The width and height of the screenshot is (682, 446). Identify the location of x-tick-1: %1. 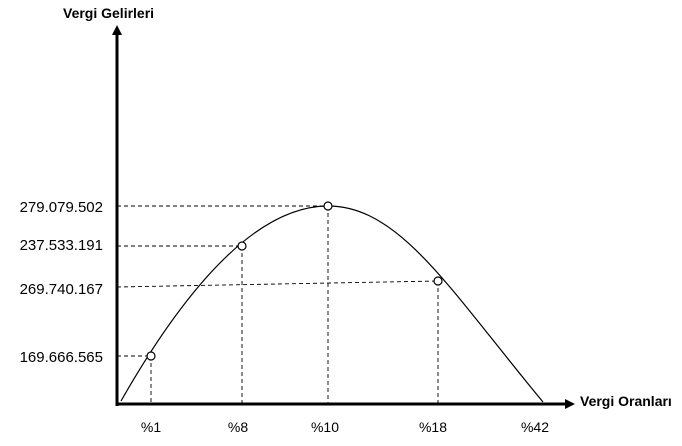
(151, 427).